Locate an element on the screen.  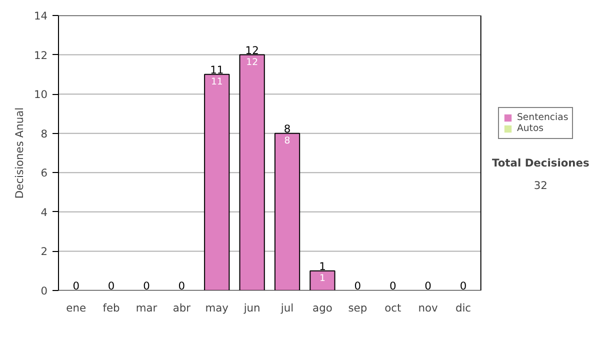
data-label: 1 is located at coordinates (322, 278).